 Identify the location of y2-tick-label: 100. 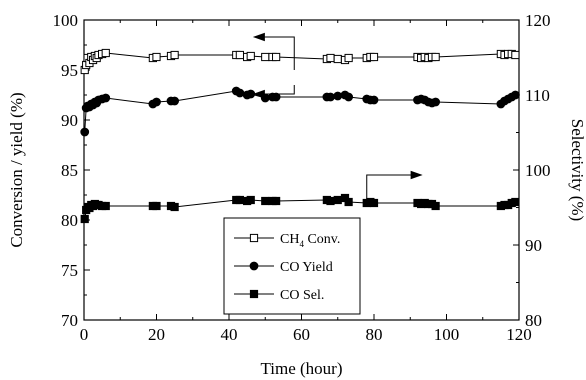
(538, 170).